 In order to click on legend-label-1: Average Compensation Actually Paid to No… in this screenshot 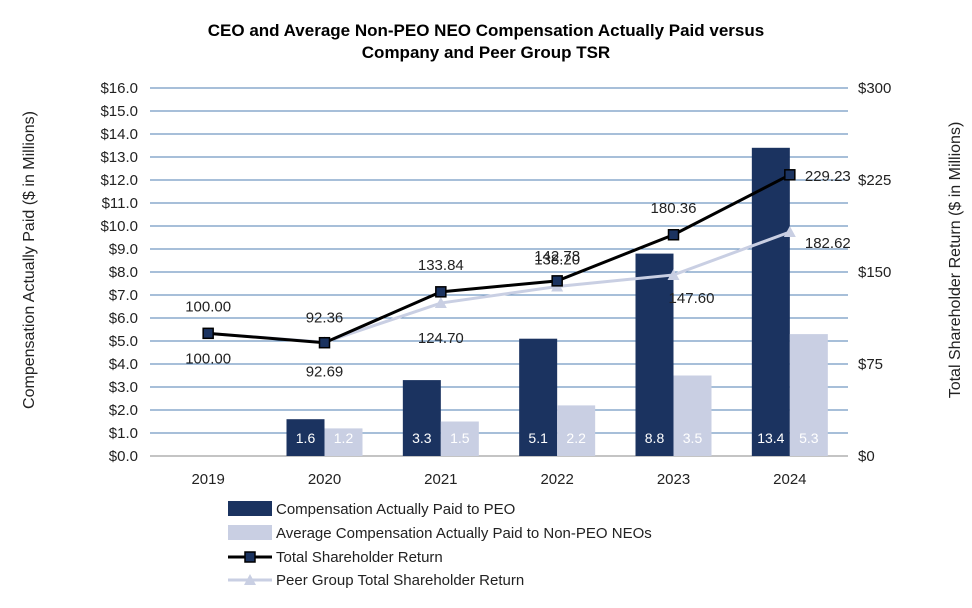, I will do `click(464, 533)`.